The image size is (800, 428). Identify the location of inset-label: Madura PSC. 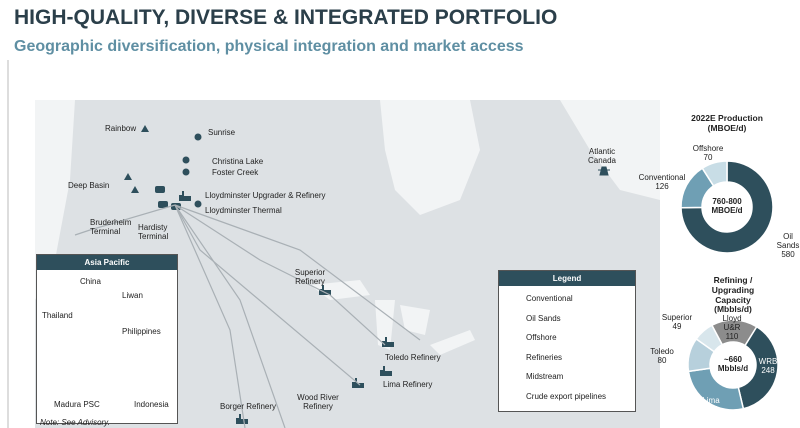
(77, 404).